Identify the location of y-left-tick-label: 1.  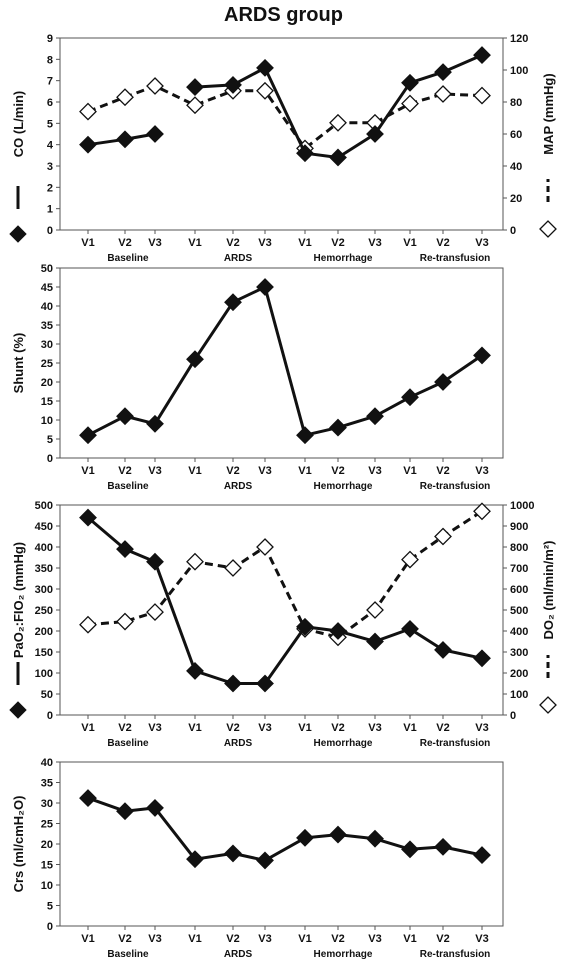
(50, 210).